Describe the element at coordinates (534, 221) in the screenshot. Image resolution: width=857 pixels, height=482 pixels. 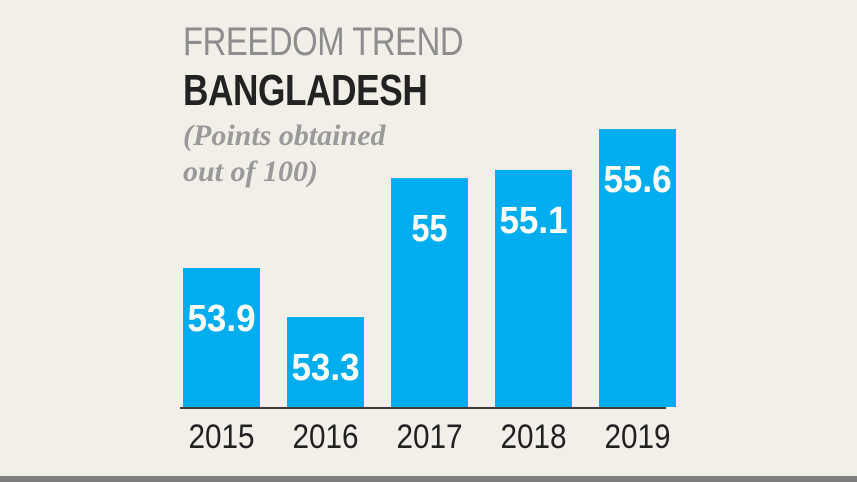
I see `bar-value-label-2018: 55.1` at that location.